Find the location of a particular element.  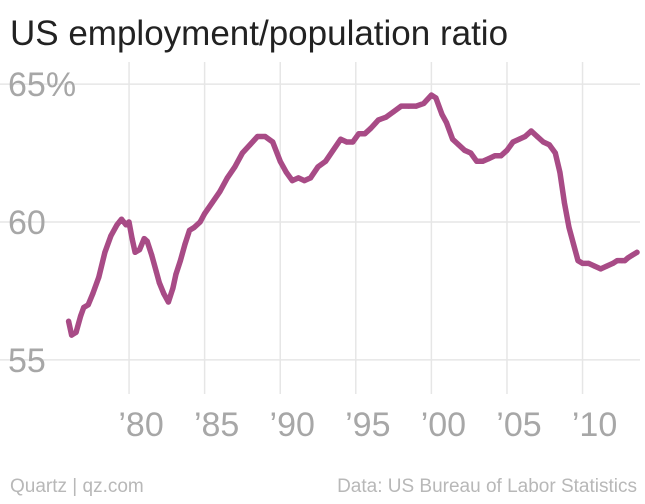

chart-title: US employment/population ratio is located at coordinates (259, 33).